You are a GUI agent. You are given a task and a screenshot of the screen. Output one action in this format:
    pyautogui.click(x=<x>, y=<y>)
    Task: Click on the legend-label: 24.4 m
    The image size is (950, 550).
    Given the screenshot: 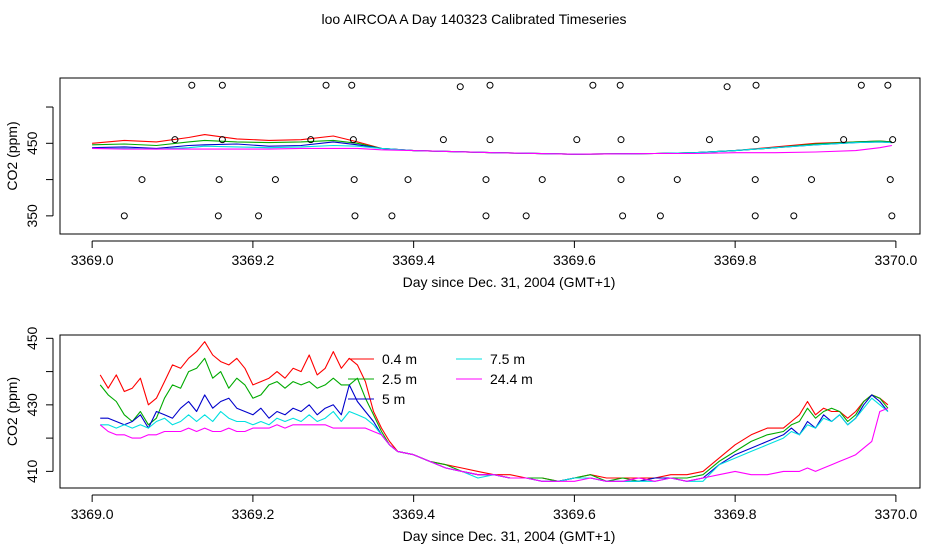 What is the action you would take?
    pyautogui.click(x=511, y=379)
    